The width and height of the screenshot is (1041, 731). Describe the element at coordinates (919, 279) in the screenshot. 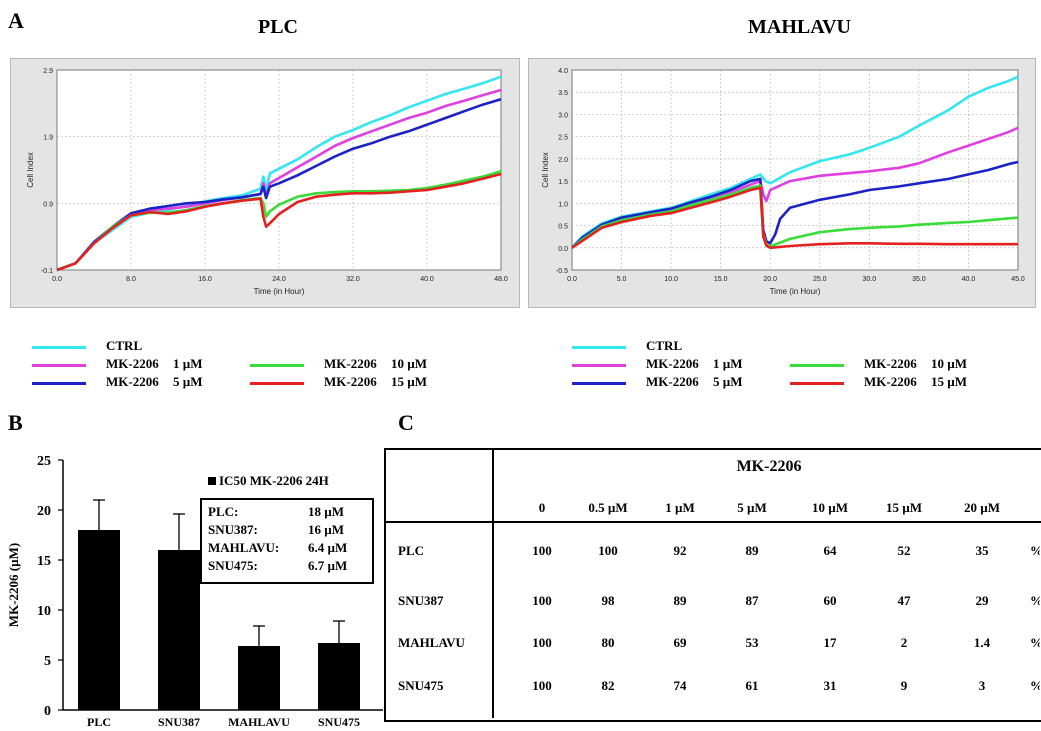

I see `mahlavu-xtick-label: 35.0` at that location.